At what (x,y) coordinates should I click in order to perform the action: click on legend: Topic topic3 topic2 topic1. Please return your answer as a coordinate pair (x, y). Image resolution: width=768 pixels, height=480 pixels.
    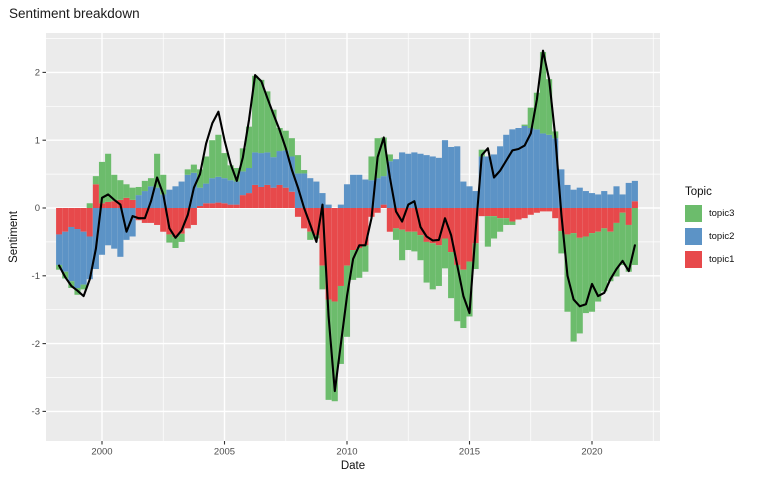
    Looking at the image, I should click on (709, 230).